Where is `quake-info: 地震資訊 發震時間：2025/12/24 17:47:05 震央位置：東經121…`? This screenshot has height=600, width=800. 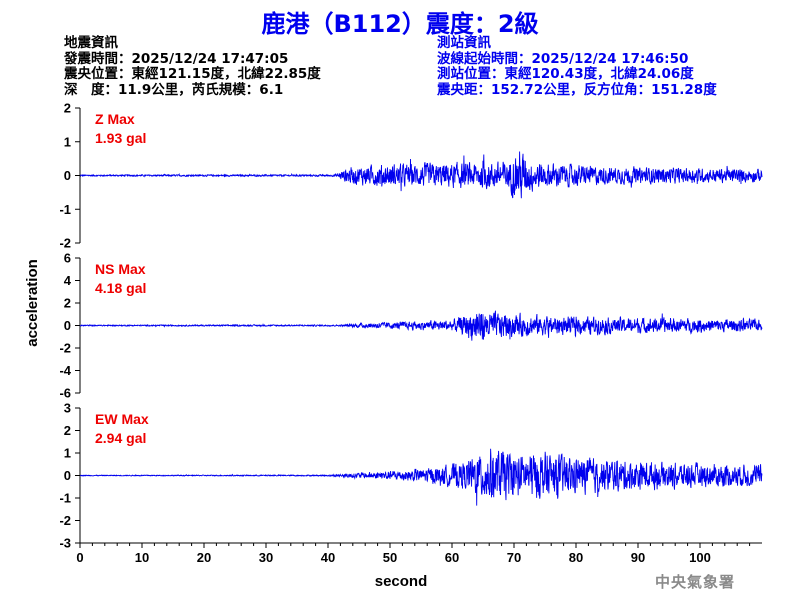
quake-info: 地震資訊 發震時間：2025/12/24 17:47:05 震央位置：東經121… is located at coordinates (192, 66).